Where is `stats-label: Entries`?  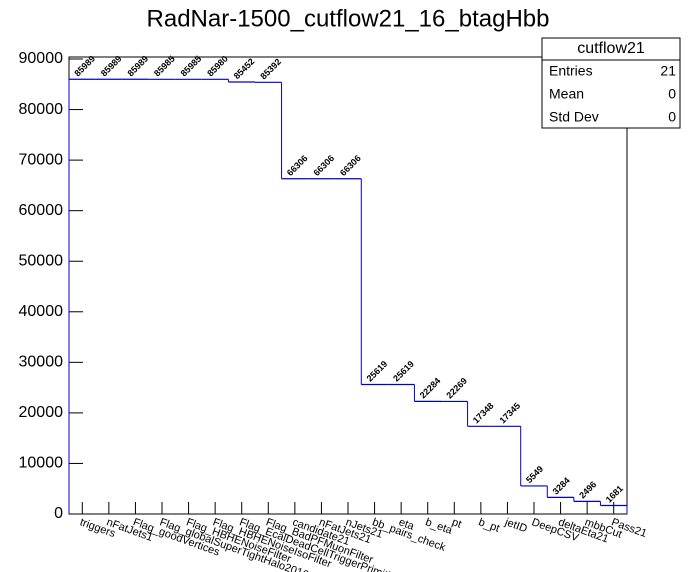 stats-label: Entries is located at coordinates (571, 71).